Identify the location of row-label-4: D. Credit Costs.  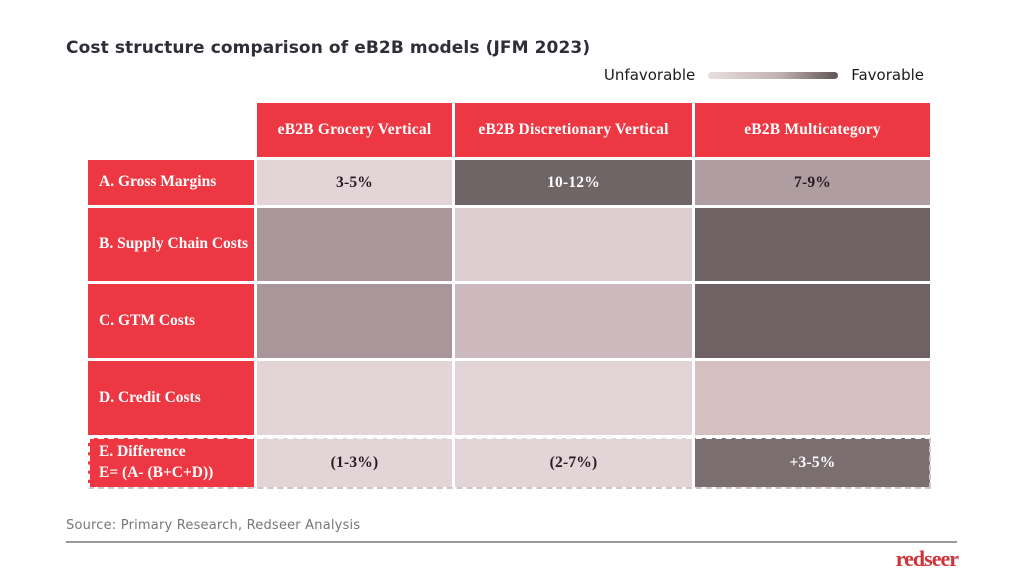
(171, 398).